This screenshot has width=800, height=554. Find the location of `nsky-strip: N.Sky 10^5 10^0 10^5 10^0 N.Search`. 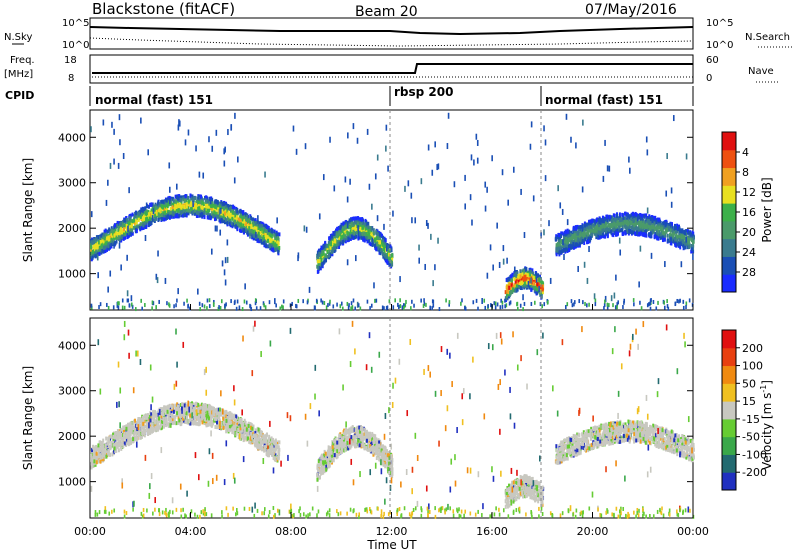

nsky-strip: N.Sky 10^5 10^0 10^5 10^0 N.Search is located at coordinates (398, 34).